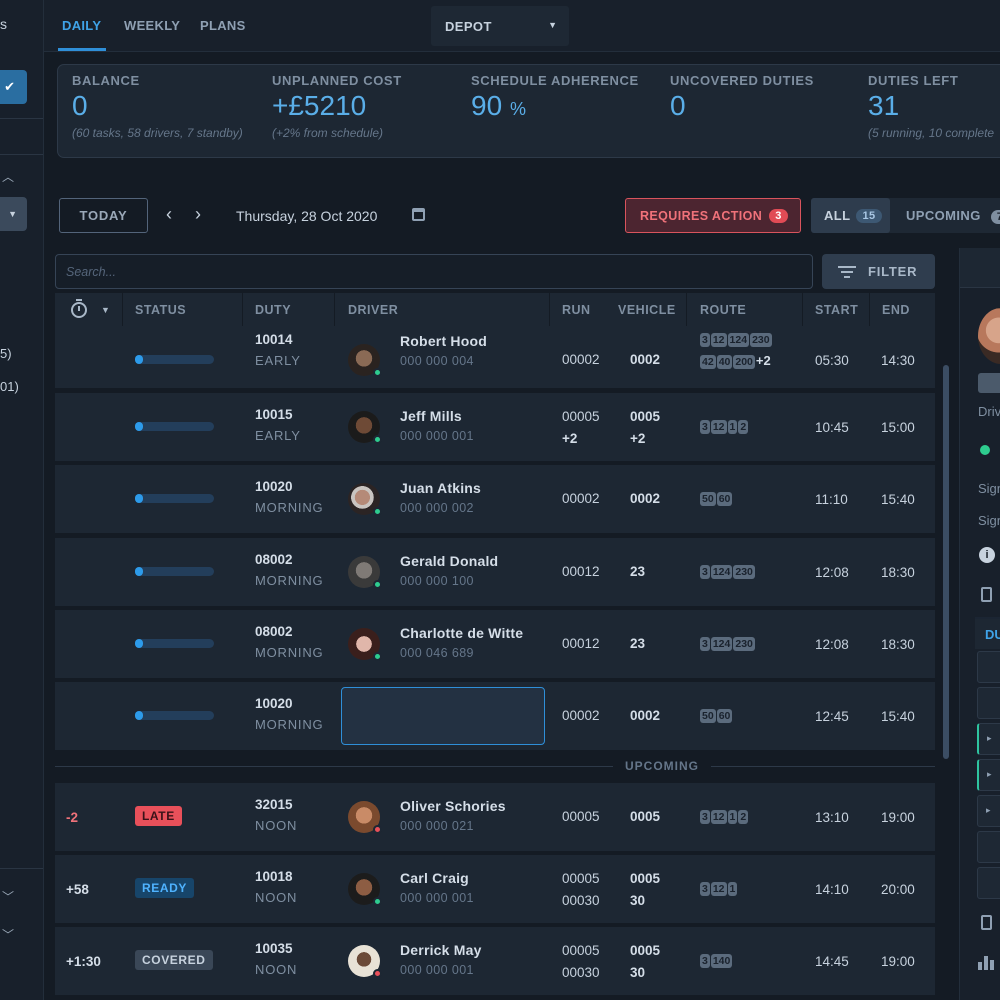  I want to click on chevron-up-icon: ︿, so click(8, 177).